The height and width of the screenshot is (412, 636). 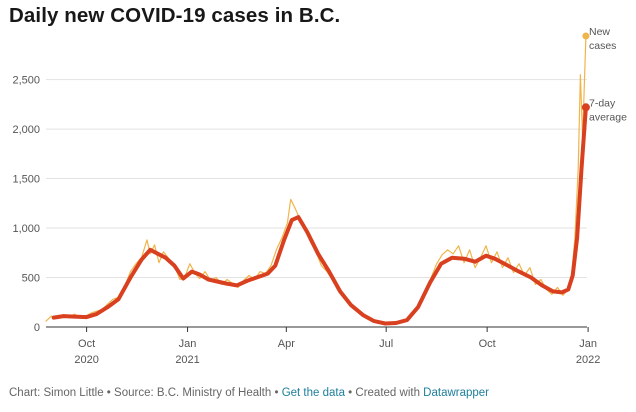 I want to click on y-tick-label: 500, so click(x=31, y=279).